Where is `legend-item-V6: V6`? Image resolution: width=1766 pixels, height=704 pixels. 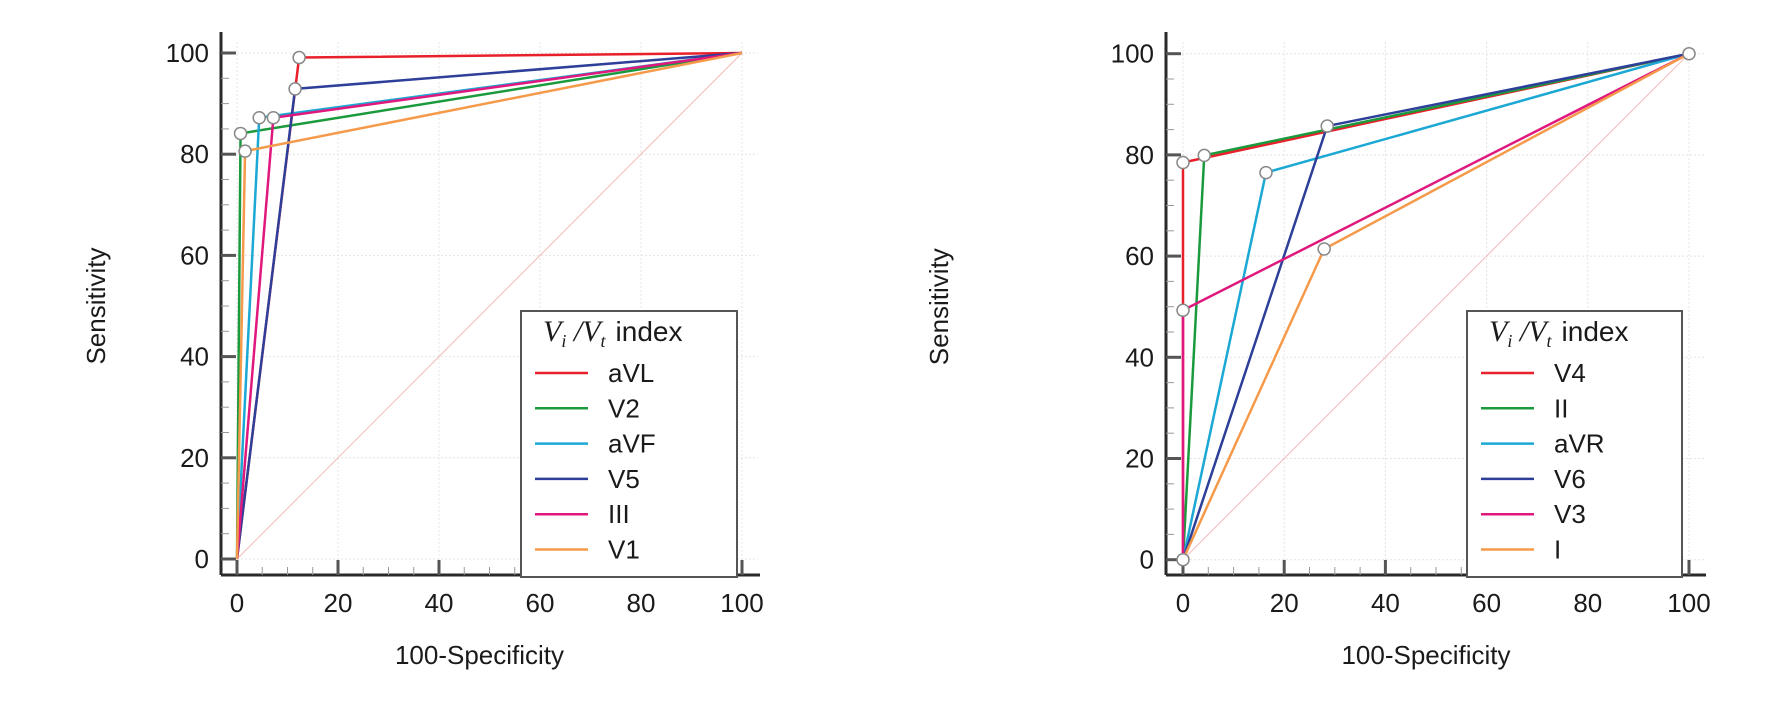 legend-item-V6: V6 is located at coordinates (1533, 479).